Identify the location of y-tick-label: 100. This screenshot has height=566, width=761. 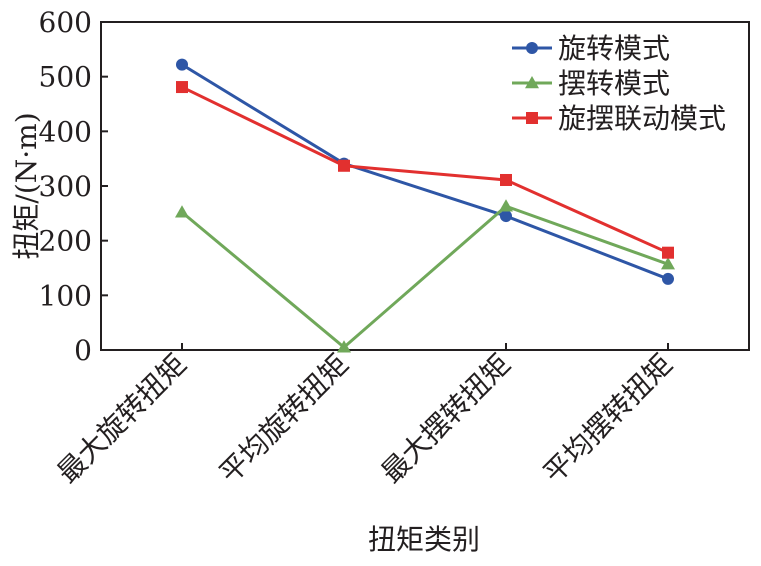
(65, 295).